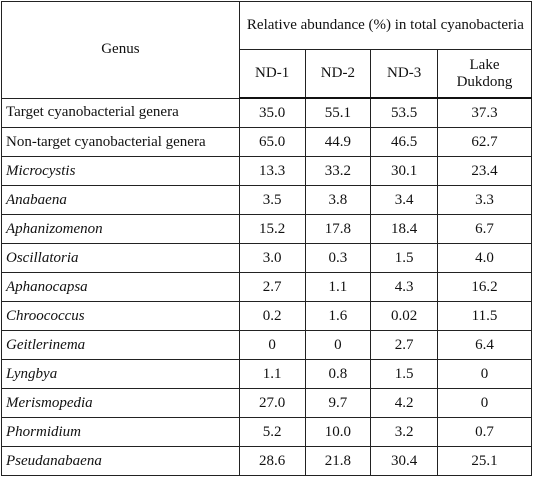  I want to click on value-cell: 18.4, so click(404, 229).